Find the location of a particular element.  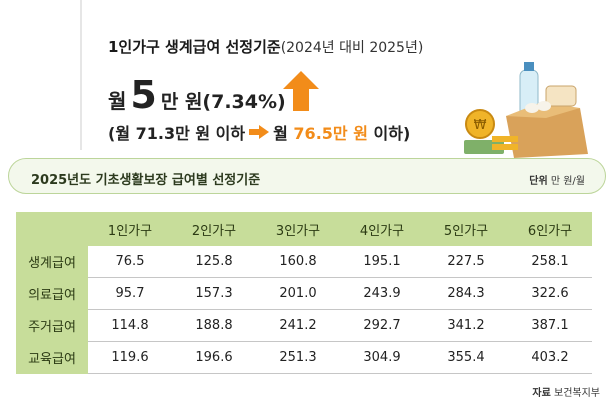

change-range: (월 71.3만 원 이하 월 76.5만 원 이하) is located at coordinates (259, 132).